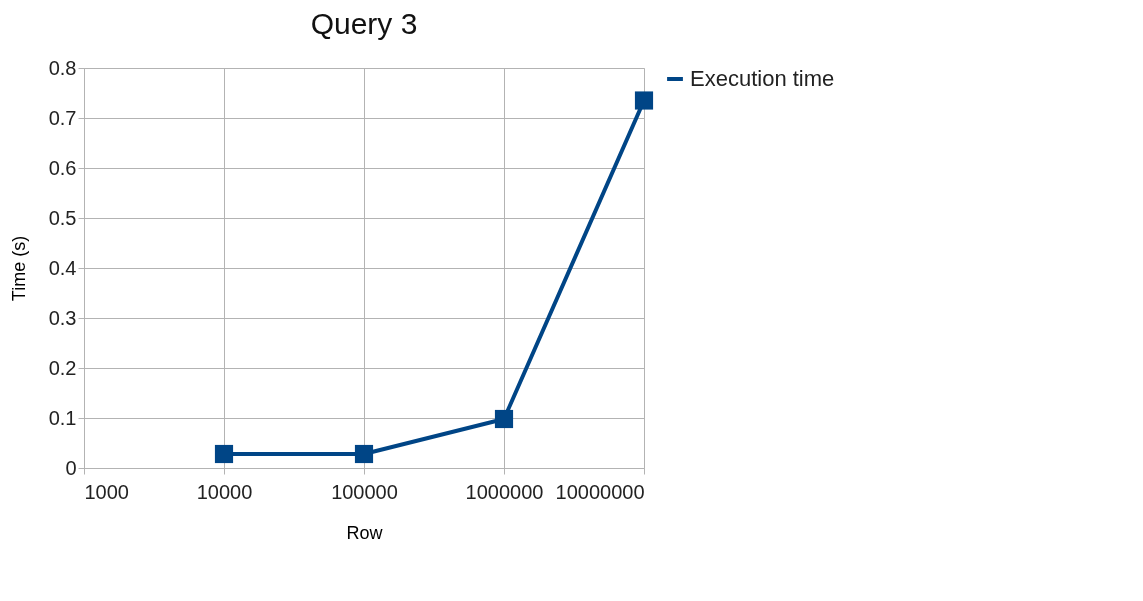 This screenshot has height=601, width=1143. Describe the element at coordinates (62, 417) in the screenshot. I see `y-tick-label: 0.1` at that location.